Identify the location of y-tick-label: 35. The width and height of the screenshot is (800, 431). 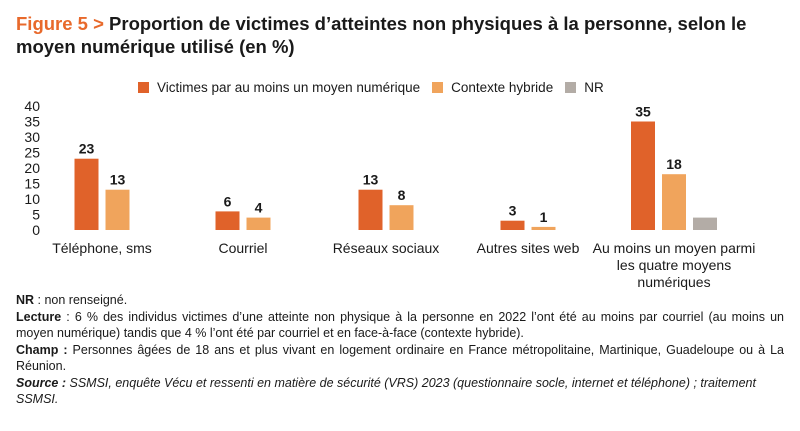
(32, 122).